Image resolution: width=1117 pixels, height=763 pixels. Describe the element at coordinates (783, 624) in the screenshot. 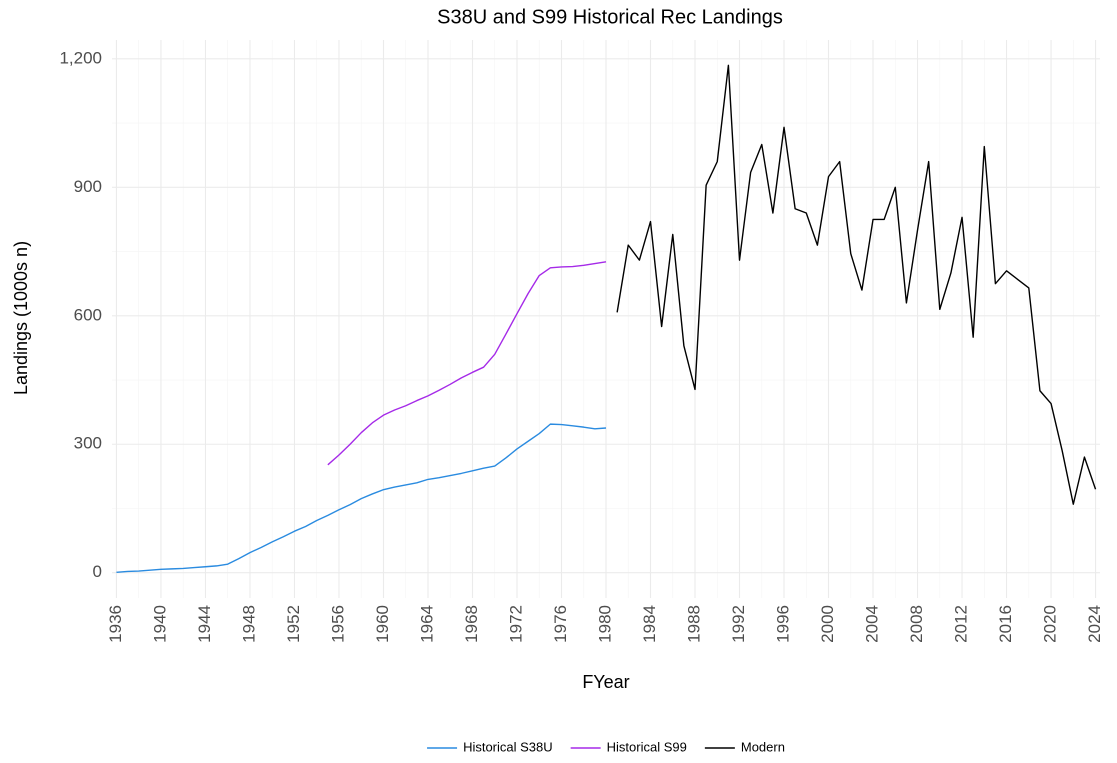

I see `x-tick-label: 1996` at that location.